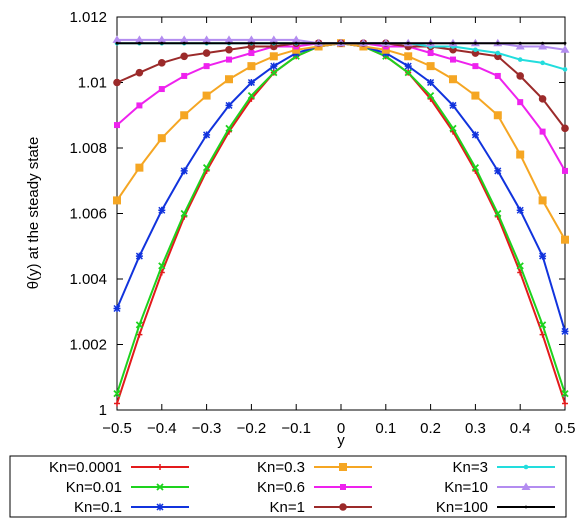 The width and height of the screenshot is (579, 523). I want to click on x-axis-label: y, so click(341, 440).